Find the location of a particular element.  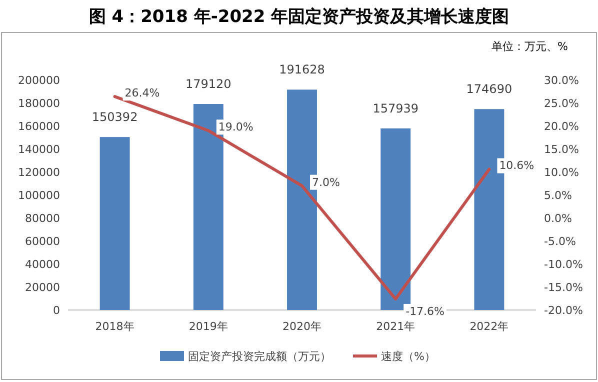

y-tick-label: 140000 is located at coordinates (39, 149).